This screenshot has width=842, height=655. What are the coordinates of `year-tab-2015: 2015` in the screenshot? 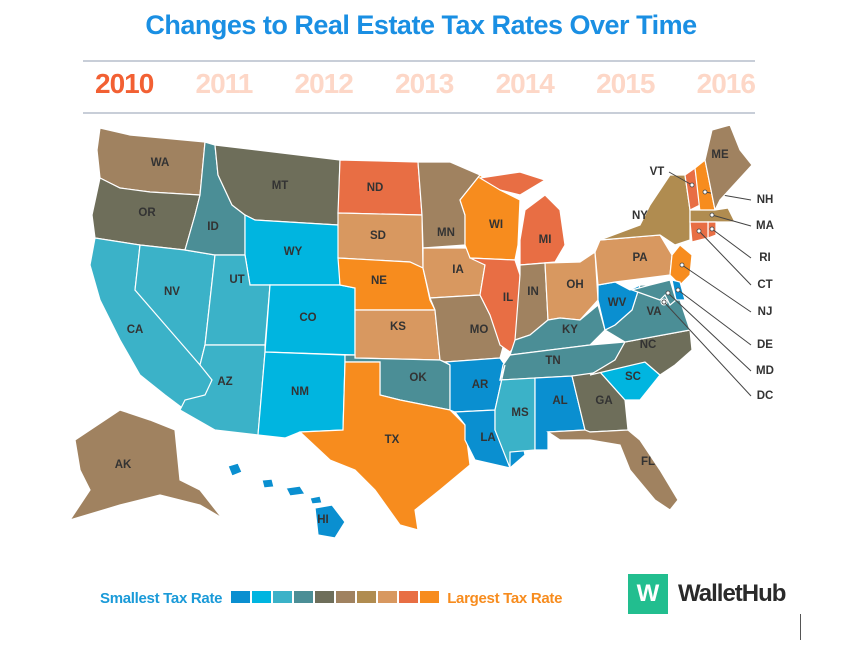 It's located at (625, 83).